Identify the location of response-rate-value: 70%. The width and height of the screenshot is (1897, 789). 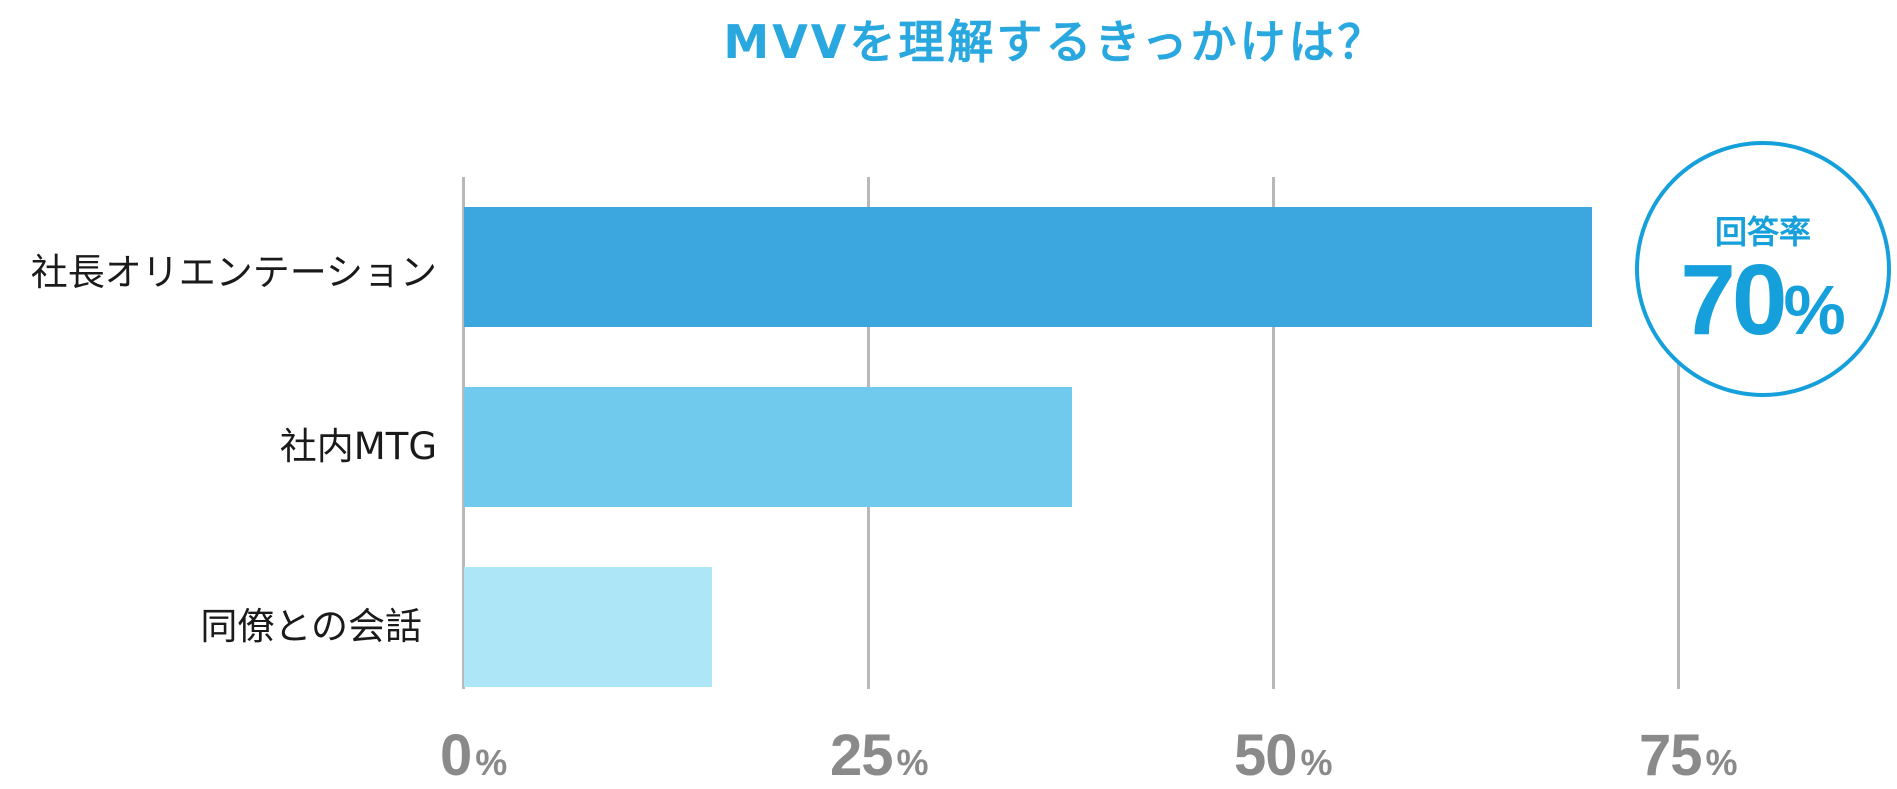
(1763, 300).